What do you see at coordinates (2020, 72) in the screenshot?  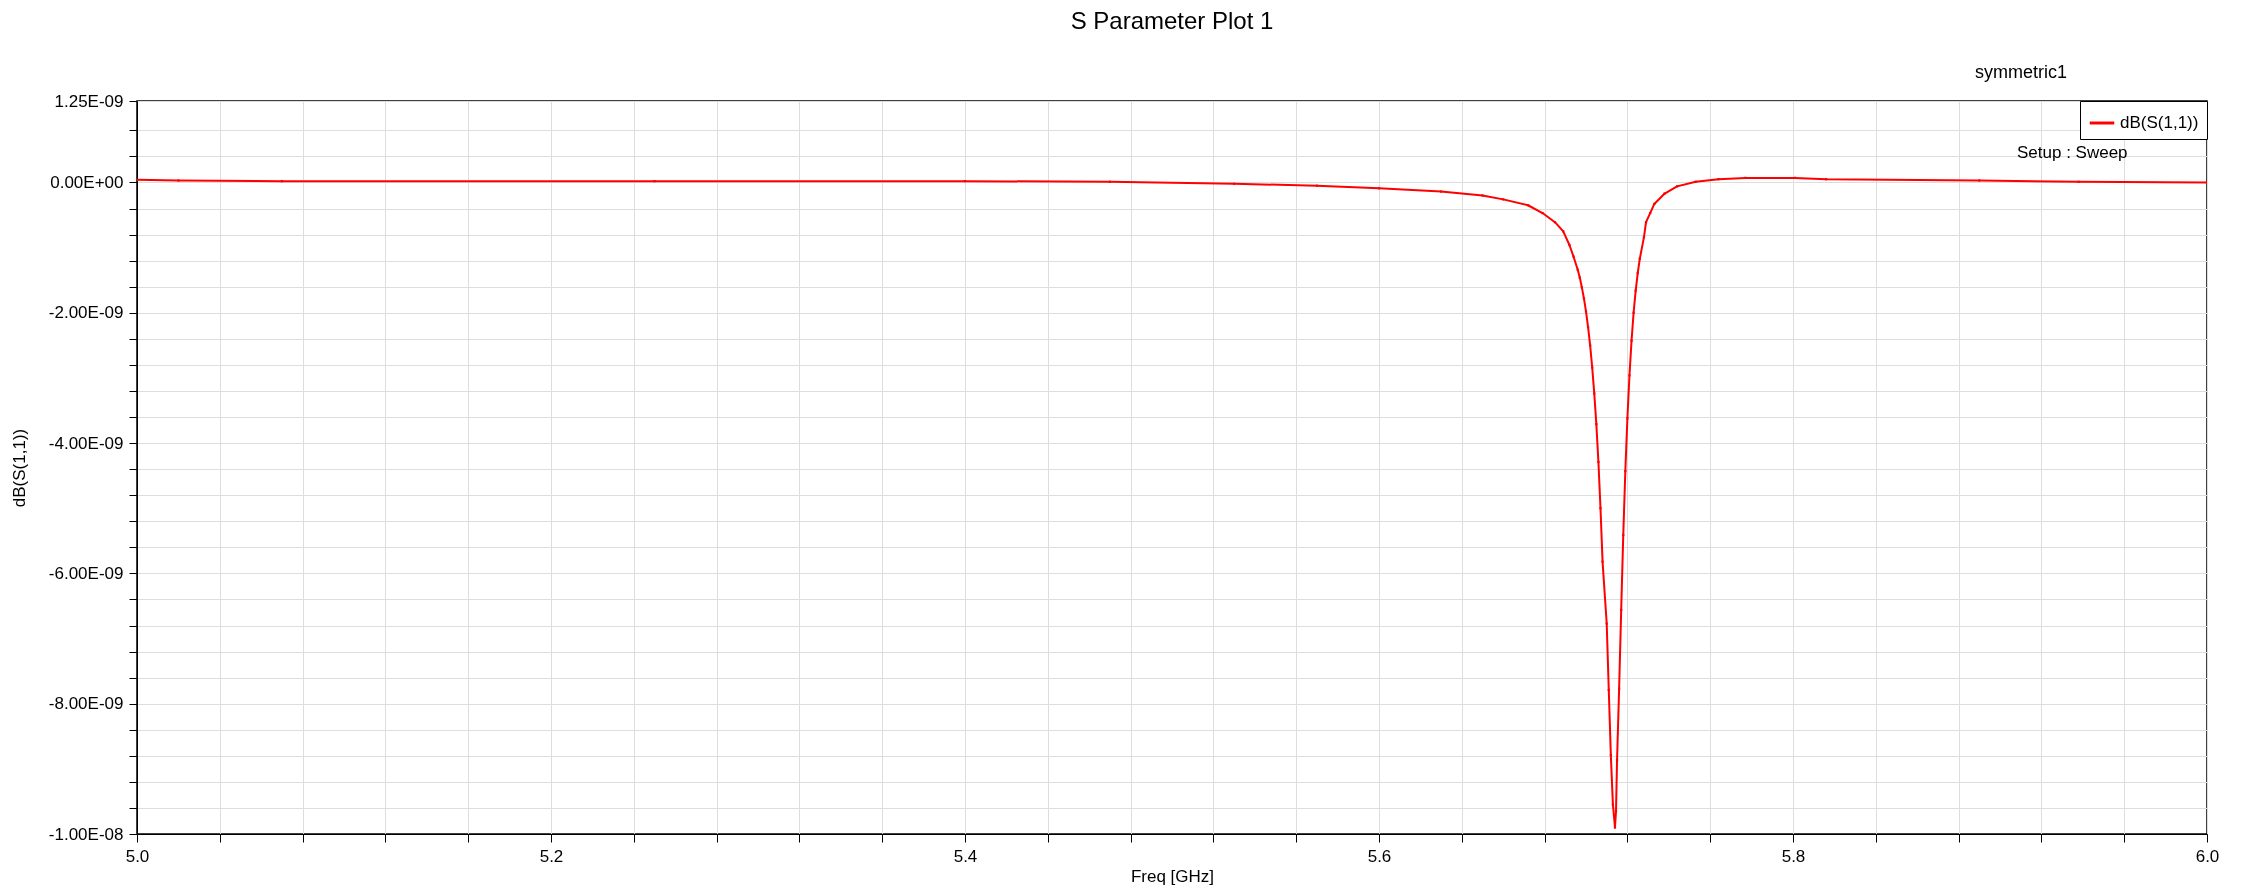 I see `text: symmetric1` at bounding box center [2020, 72].